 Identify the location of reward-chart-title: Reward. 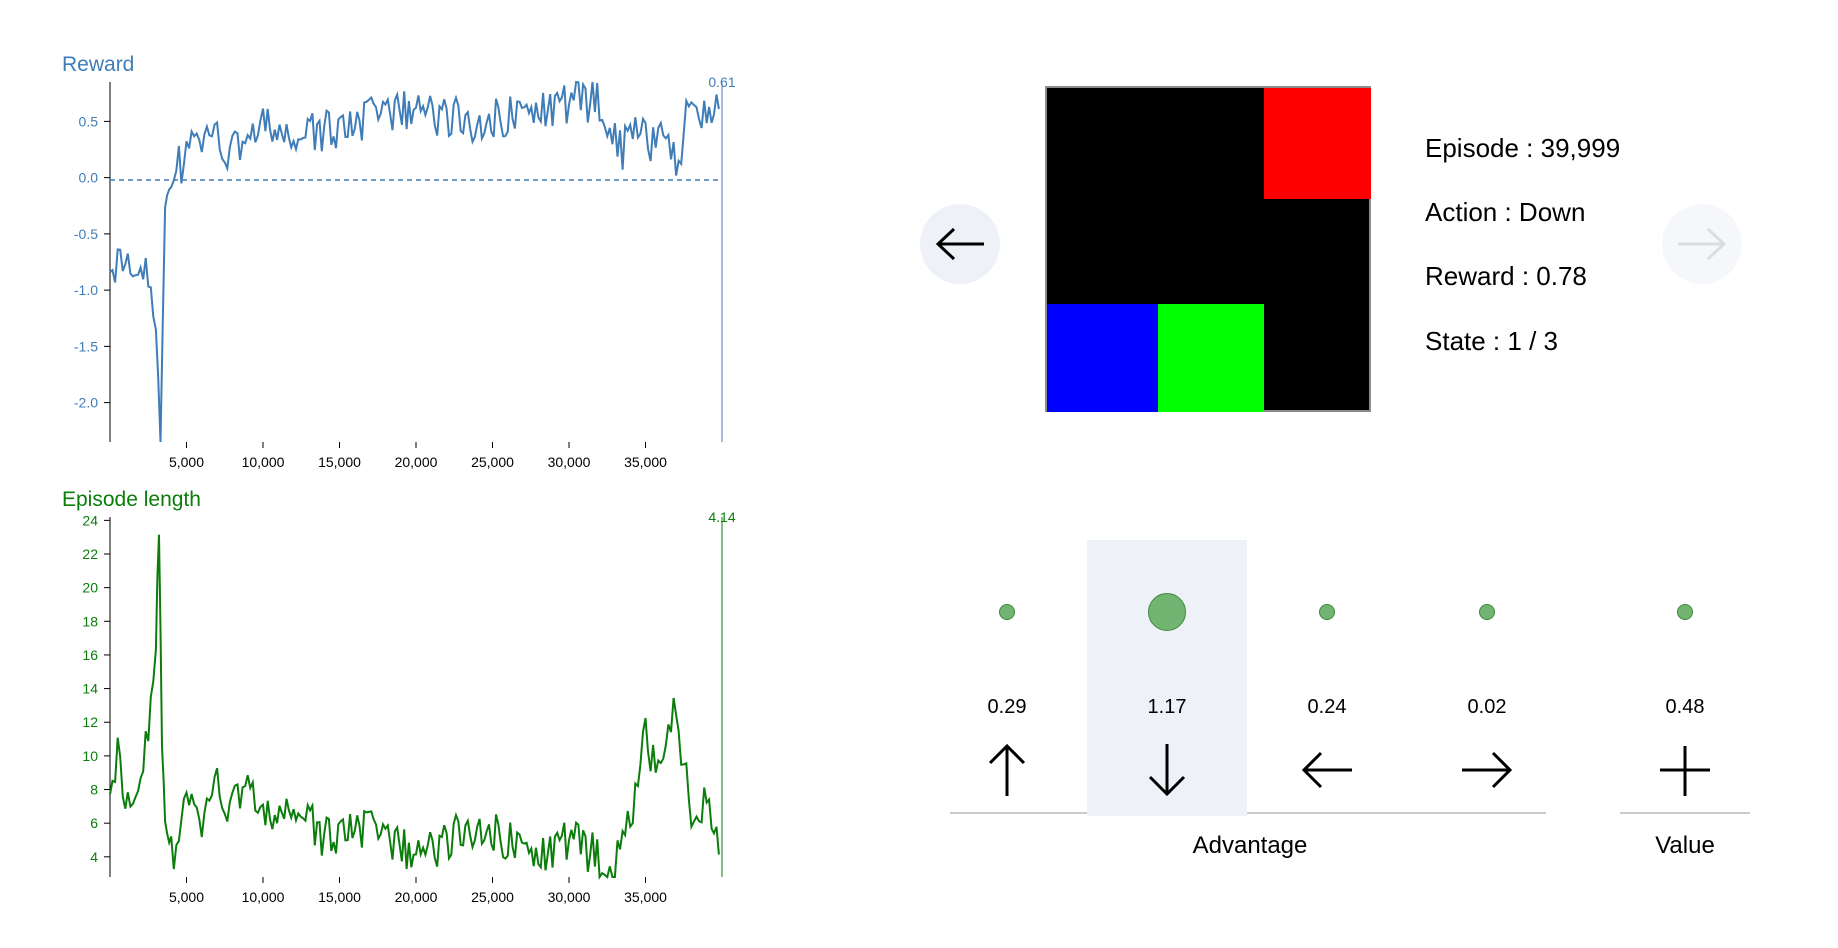
(98, 64).